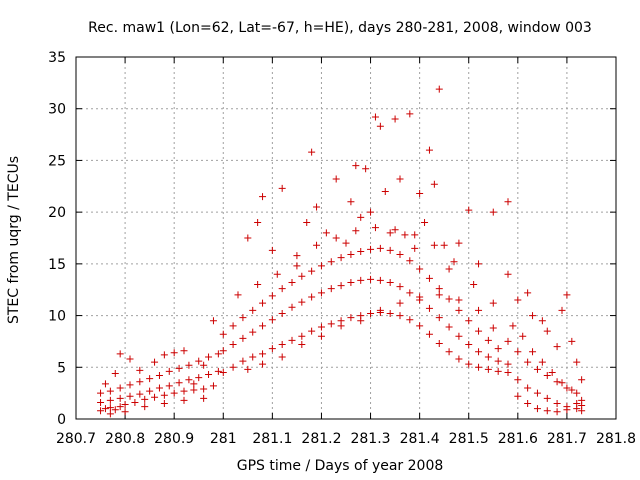  What do you see at coordinates (223, 439) in the screenshot?
I see `x-tick-label: 281` at bounding box center [223, 439].